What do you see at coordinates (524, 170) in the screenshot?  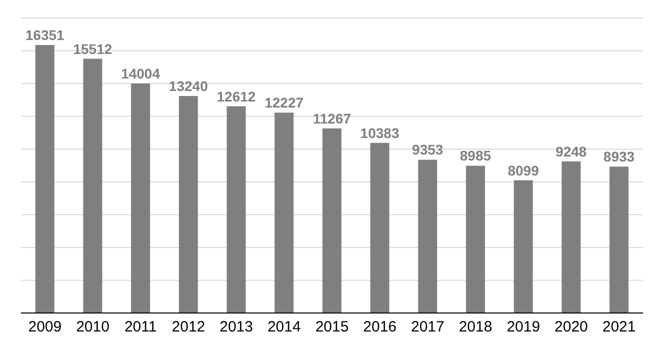 I see `data-label: 8099` at bounding box center [524, 170].